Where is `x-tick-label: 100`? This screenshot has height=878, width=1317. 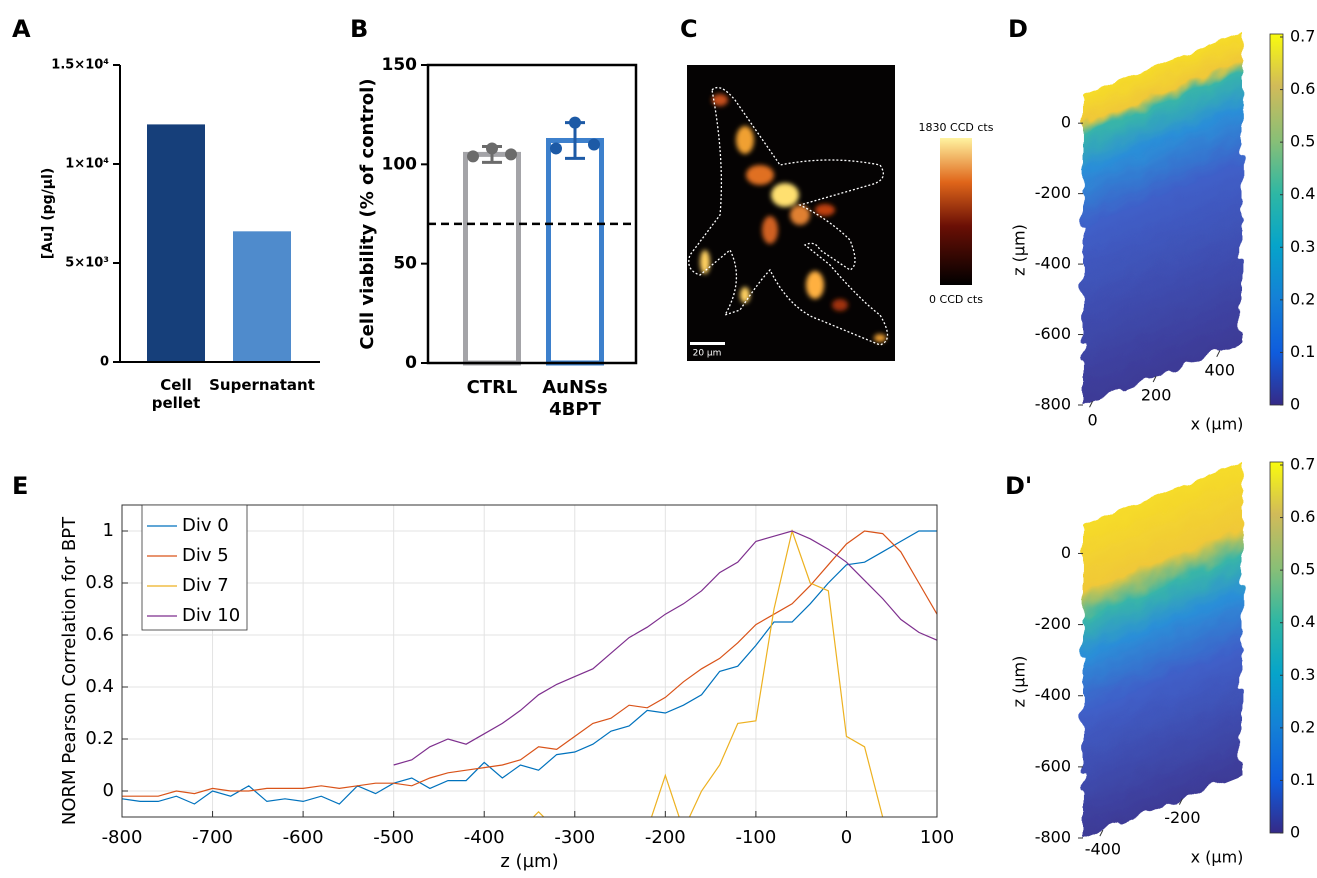
x-tick-label: 100 is located at coordinates (937, 837).